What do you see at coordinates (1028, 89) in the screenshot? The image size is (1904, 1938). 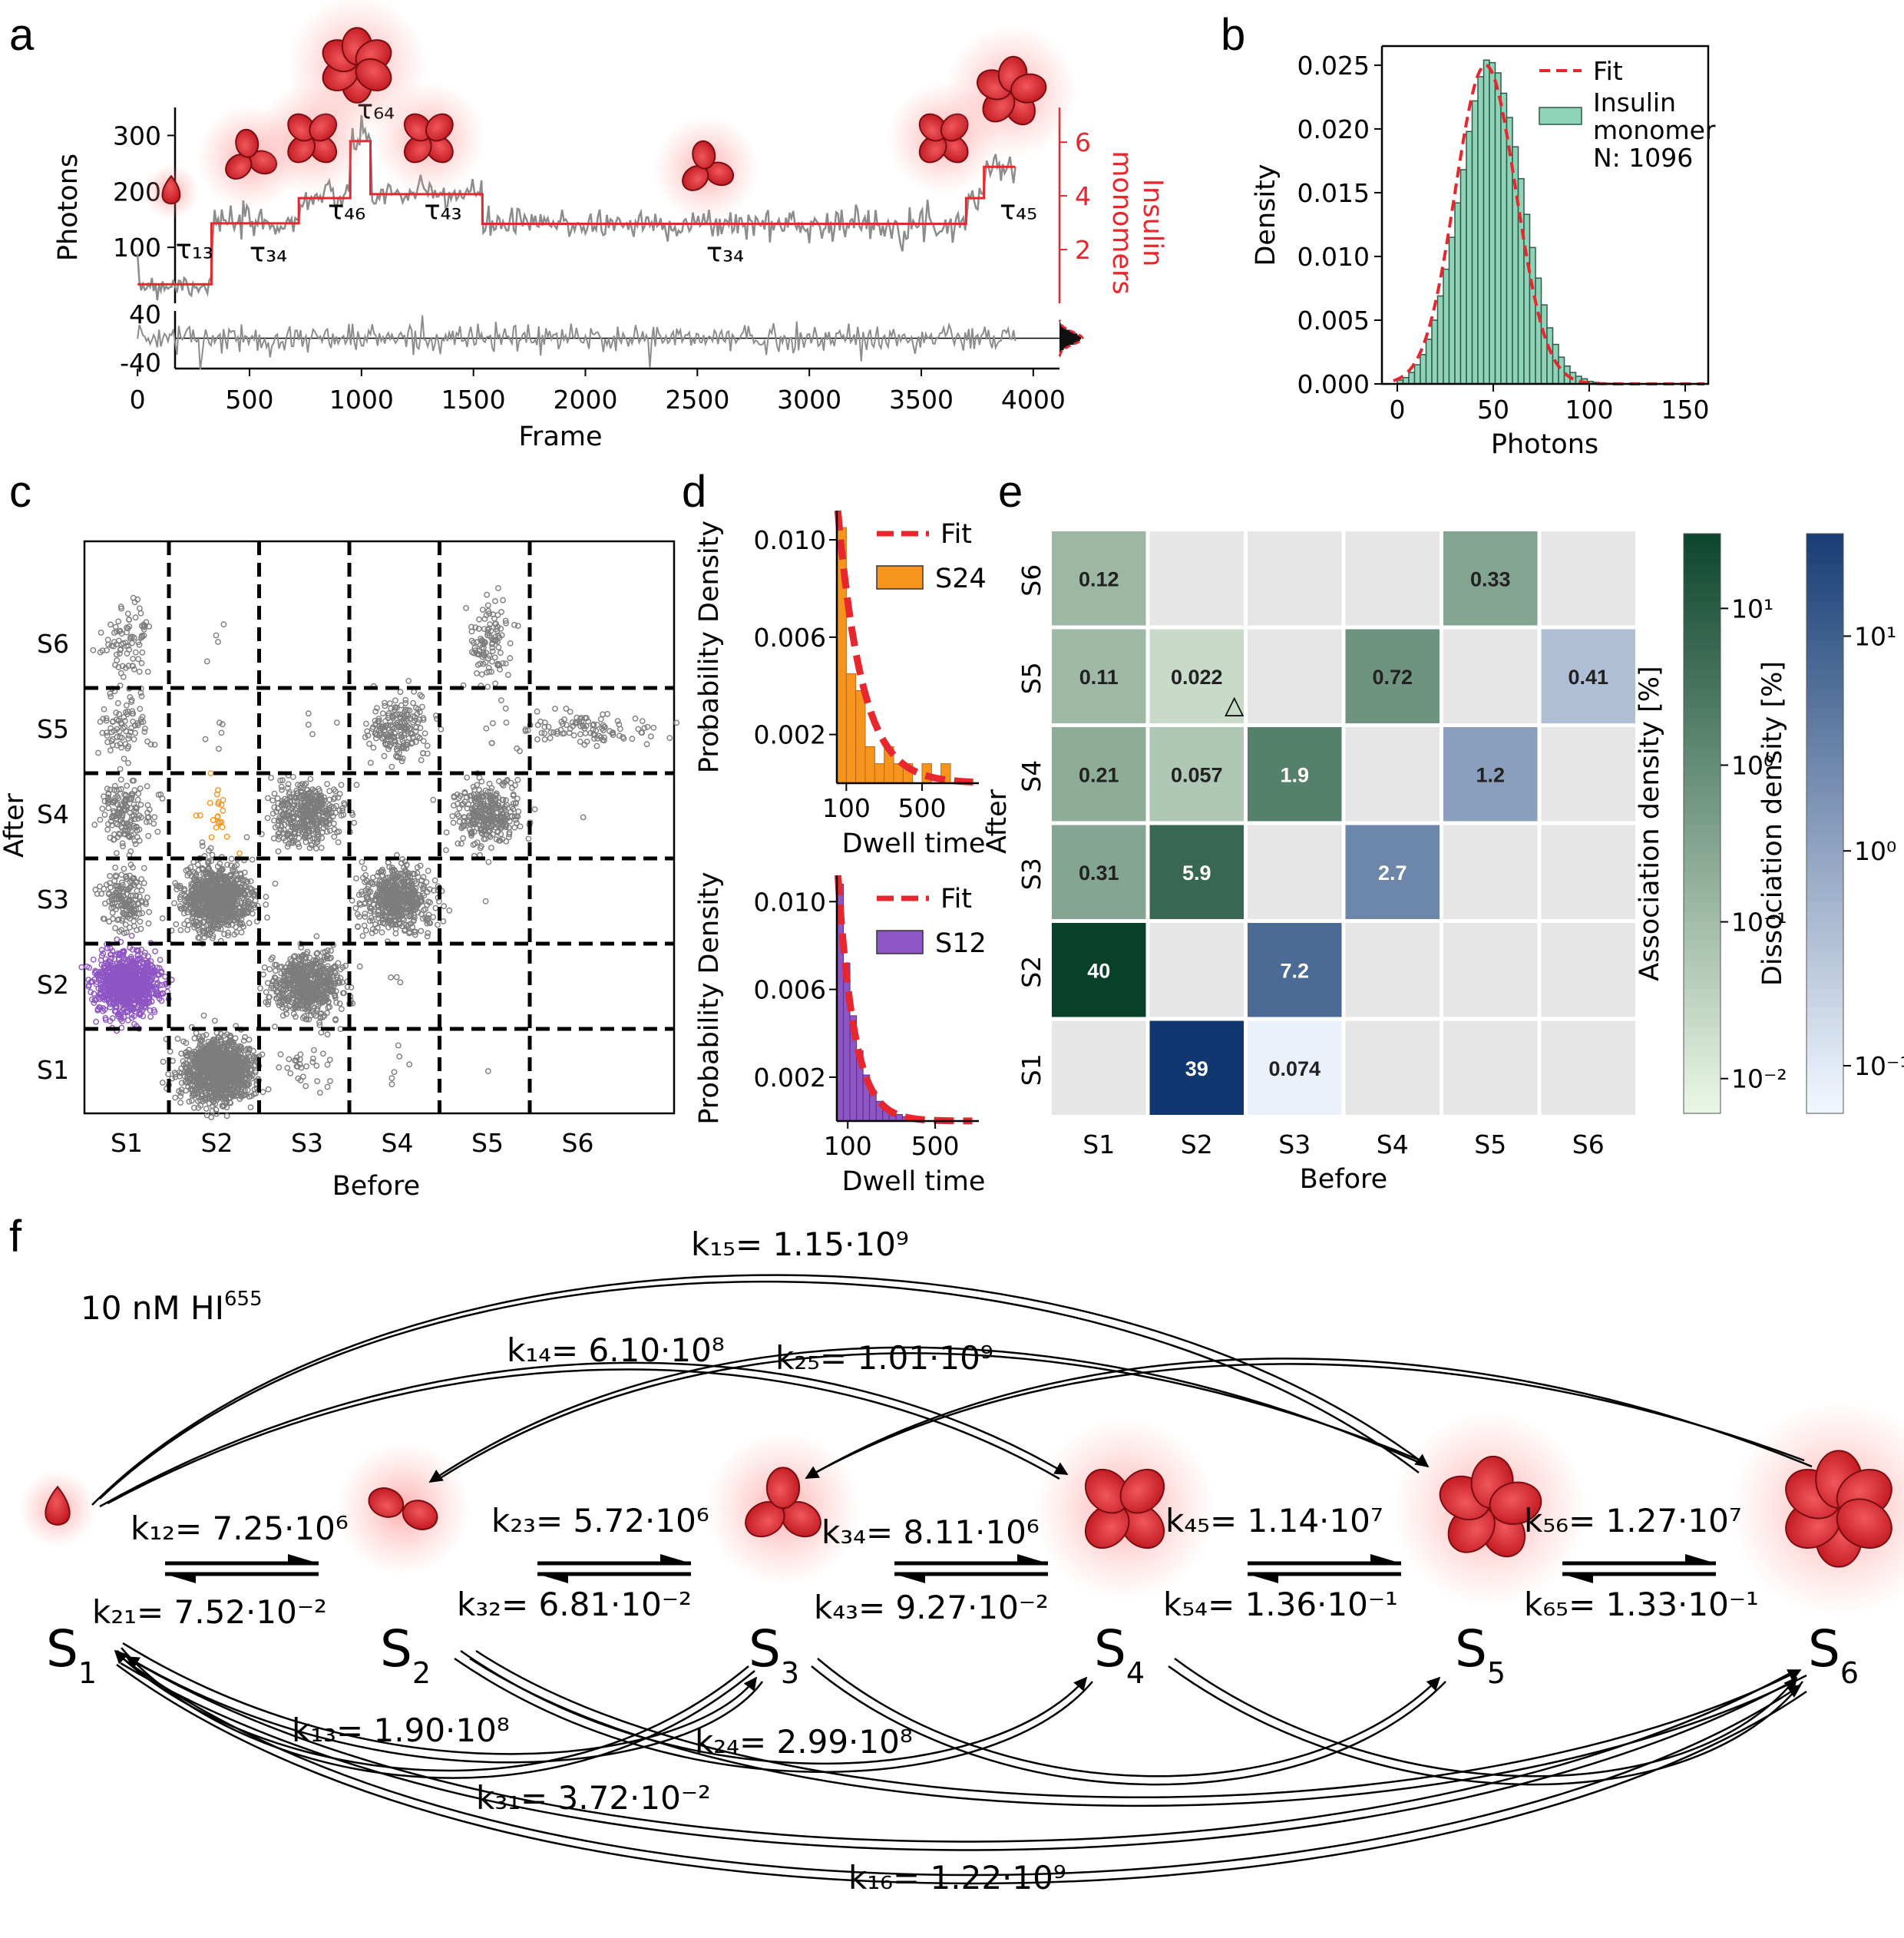 I see `icon-lobe` at bounding box center [1028, 89].